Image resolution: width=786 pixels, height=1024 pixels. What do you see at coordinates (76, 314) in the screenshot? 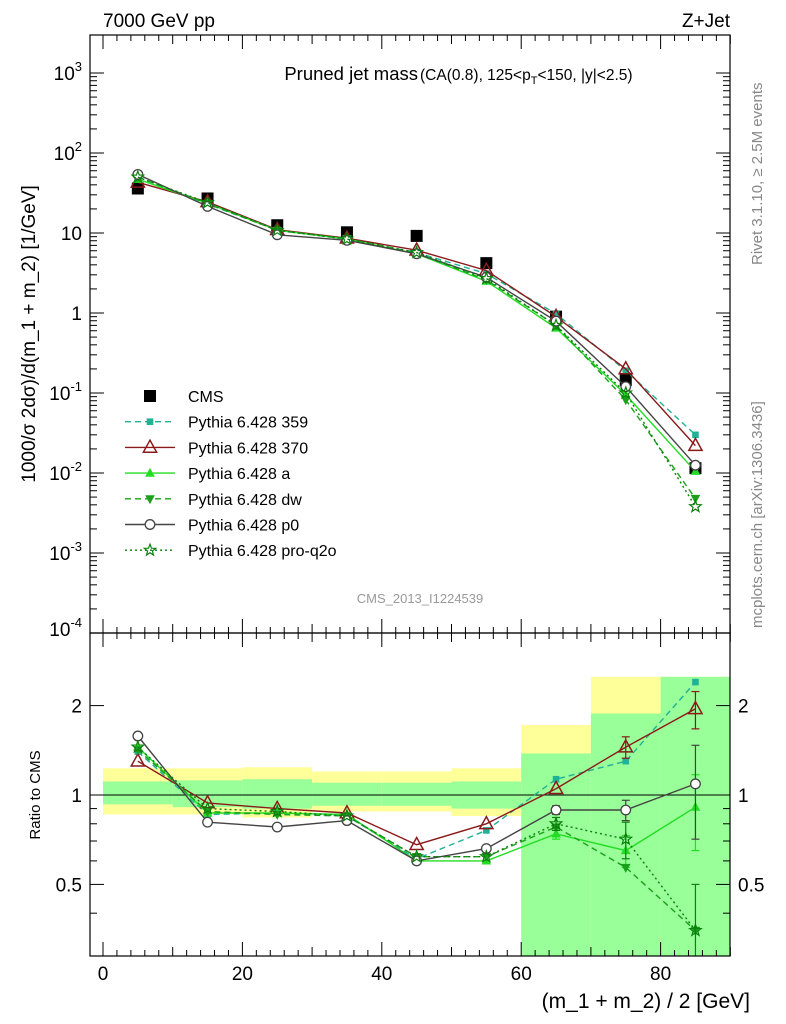
I see `y-tick-label: 1` at bounding box center [76, 314].